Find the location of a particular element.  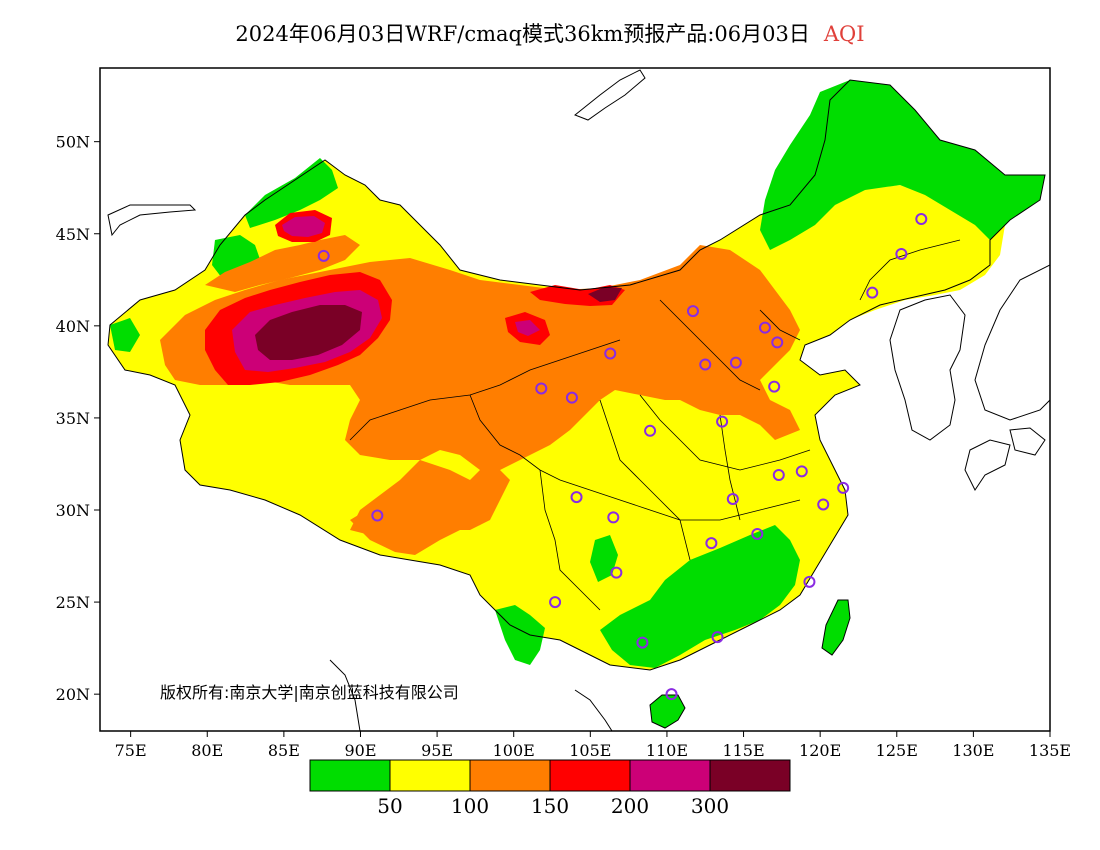

aqi-legend: 50 100 150 200 300 is located at coordinates (550, 788).